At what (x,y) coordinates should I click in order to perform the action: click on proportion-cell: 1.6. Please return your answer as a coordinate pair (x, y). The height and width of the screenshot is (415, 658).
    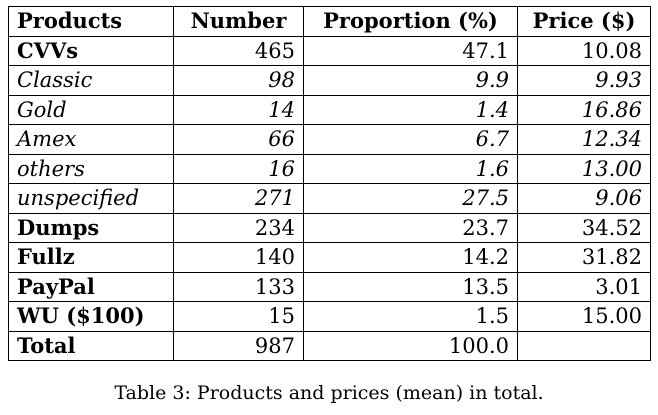
    Looking at the image, I should click on (410, 168).